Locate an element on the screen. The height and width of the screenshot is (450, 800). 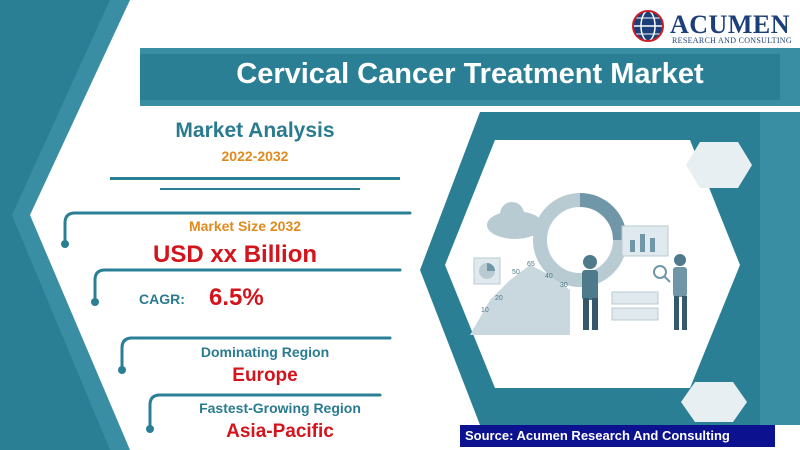
page-title: Cervical Cancer Treatment Market is located at coordinates (470, 74).